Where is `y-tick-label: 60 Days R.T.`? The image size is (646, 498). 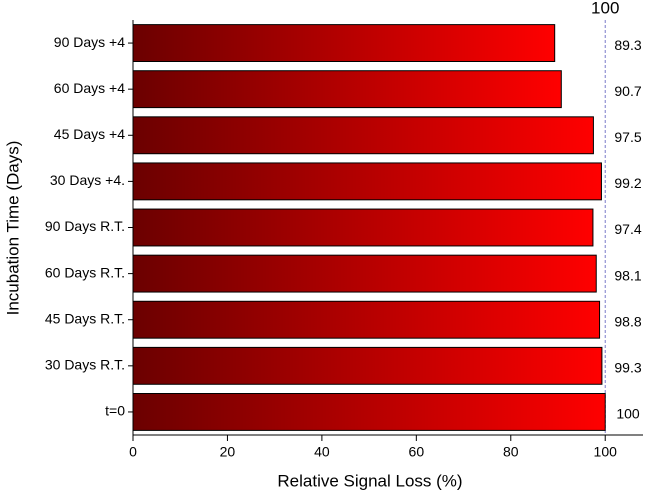
y-tick-label: 60 Days R.T. is located at coordinates (85, 272).